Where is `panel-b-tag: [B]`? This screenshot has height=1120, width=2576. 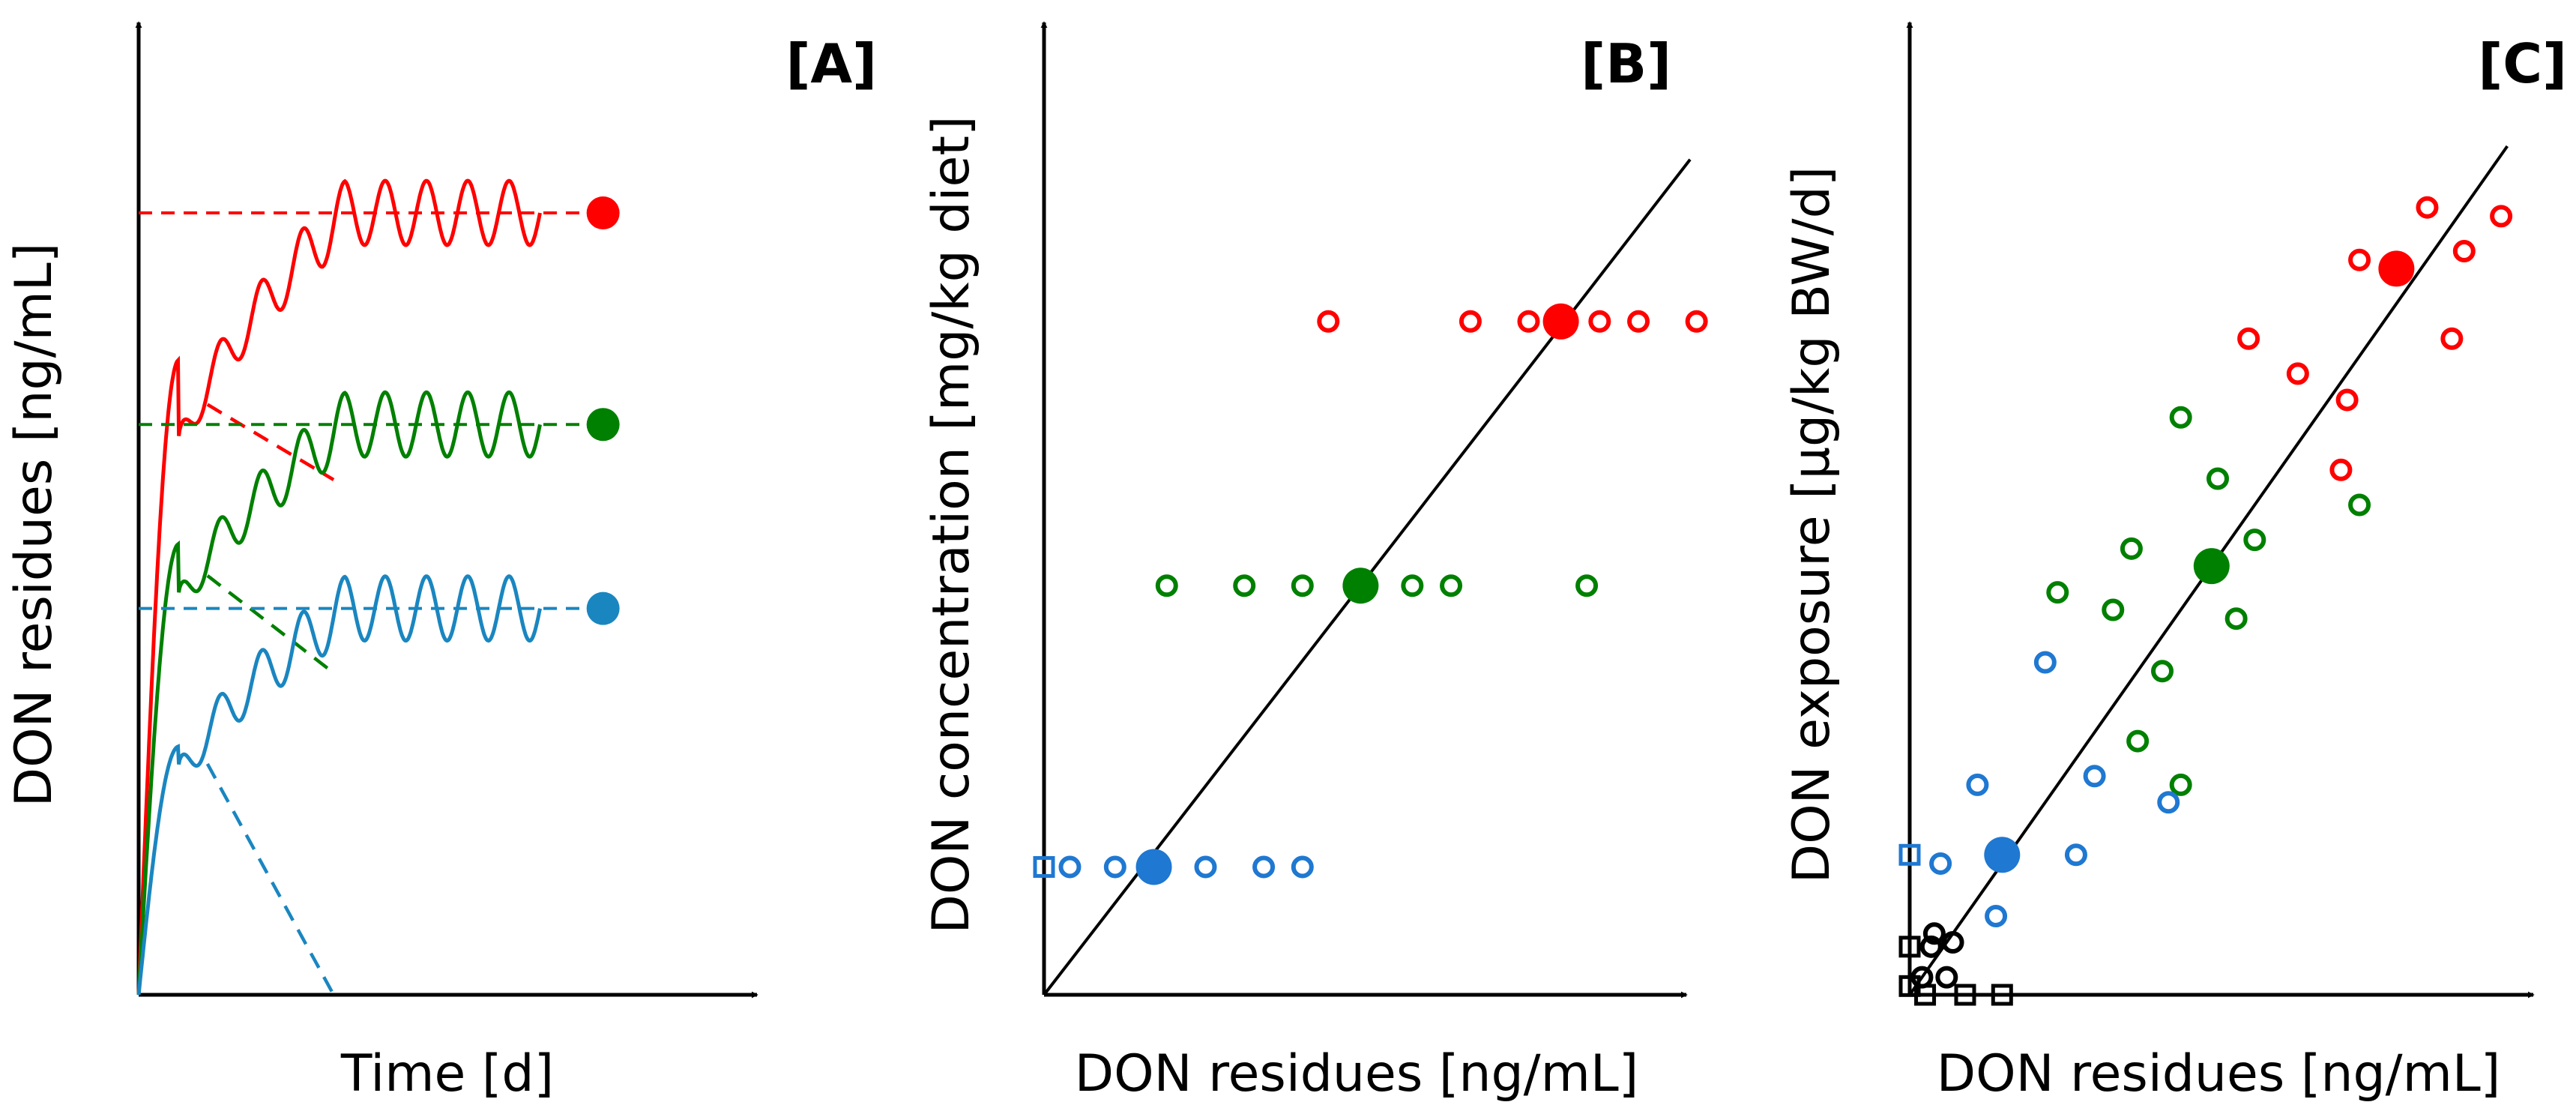 panel-b-tag: [B] is located at coordinates (1626, 63).